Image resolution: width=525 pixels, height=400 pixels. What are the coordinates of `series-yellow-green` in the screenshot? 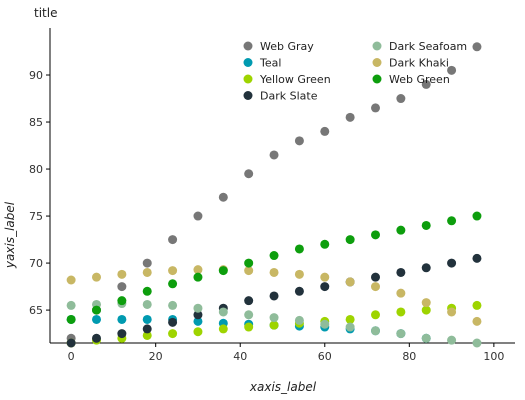 It's located at (274, 324).